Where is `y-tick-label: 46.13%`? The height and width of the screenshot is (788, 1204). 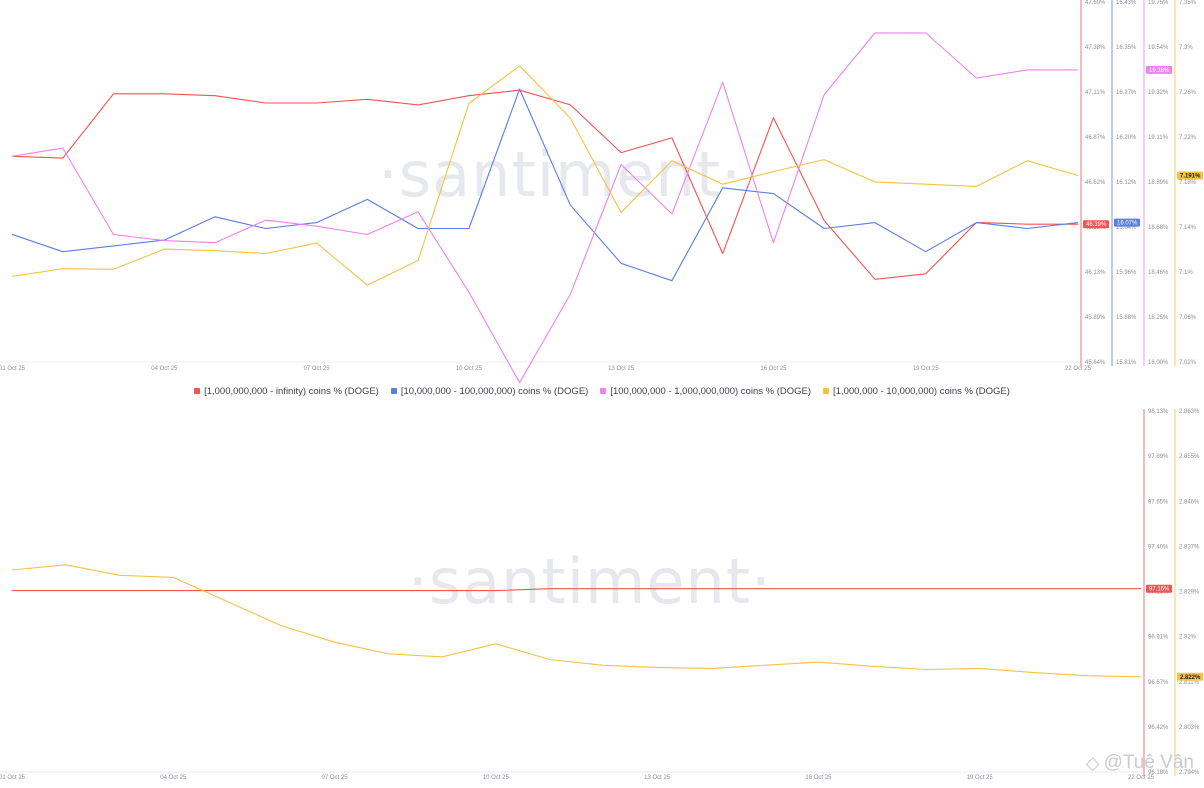 y-tick-label: 46.13% is located at coordinates (1095, 273).